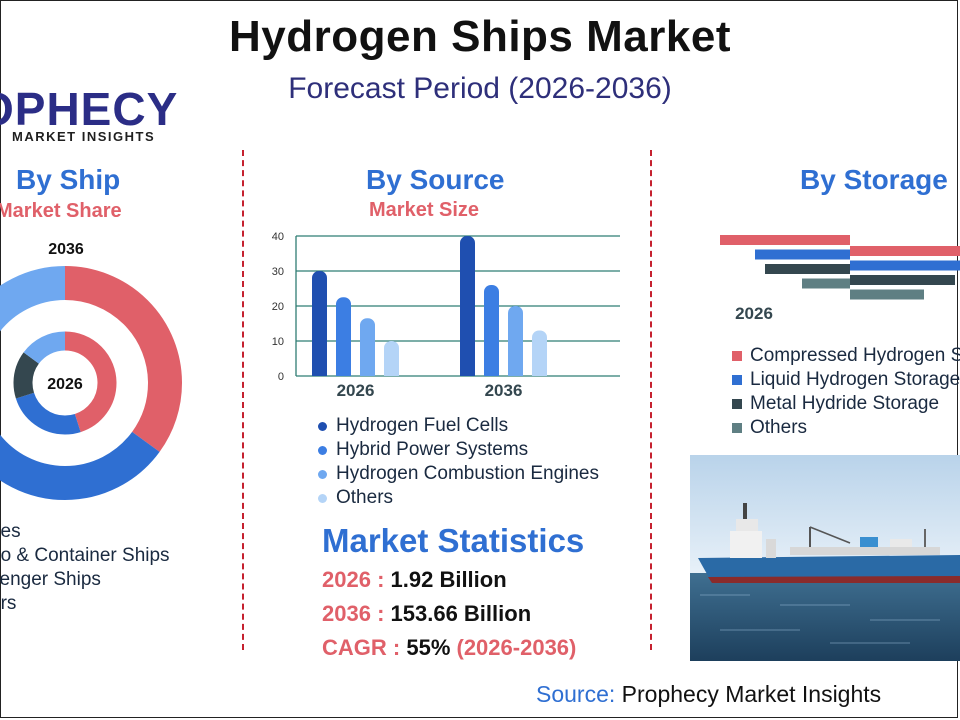 Image resolution: width=960 pixels, height=720 pixels. What do you see at coordinates (751, 694) in the screenshot?
I see `source-value: Prophecy Market Insights` at bounding box center [751, 694].